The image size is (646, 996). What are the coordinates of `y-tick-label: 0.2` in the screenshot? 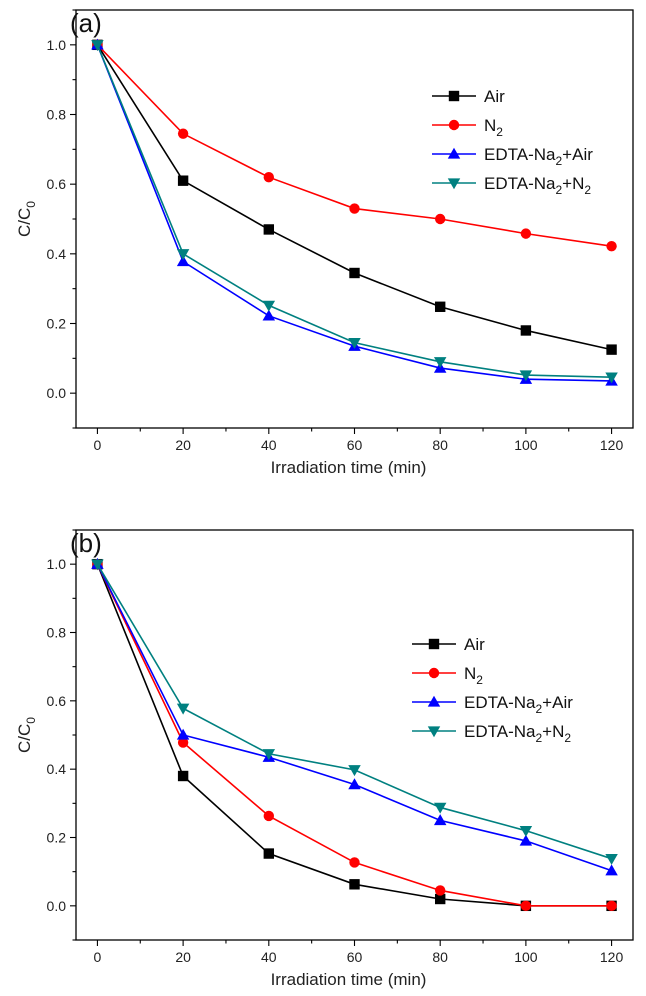 It's located at (57, 838).